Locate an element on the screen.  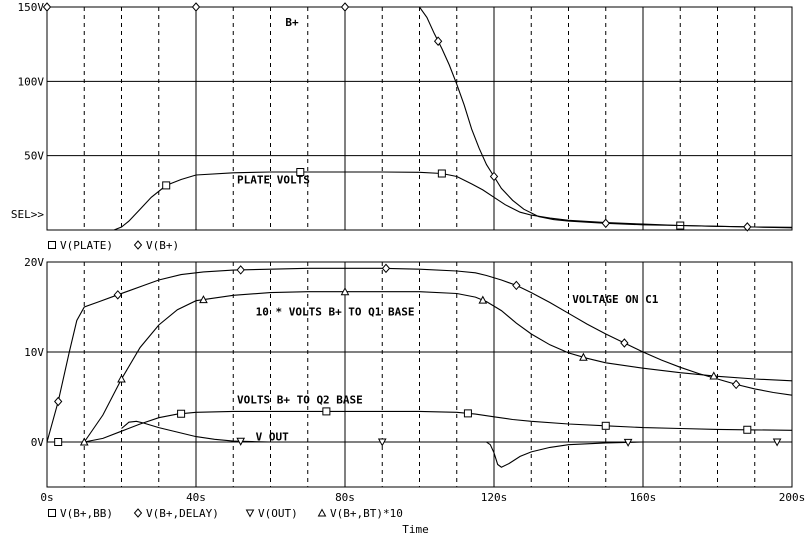
legend-label: V(B+) is located at coordinates (162, 245).